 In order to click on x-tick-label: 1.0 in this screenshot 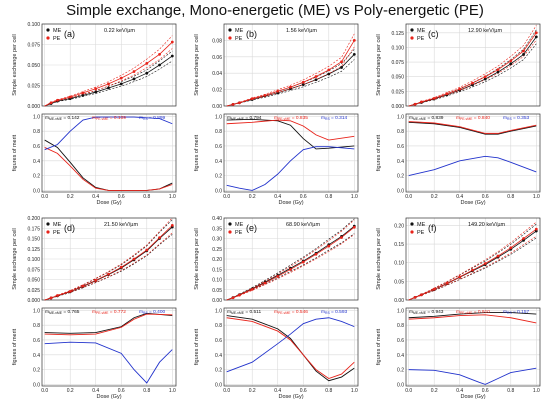, I will do `click(354, 391)`.